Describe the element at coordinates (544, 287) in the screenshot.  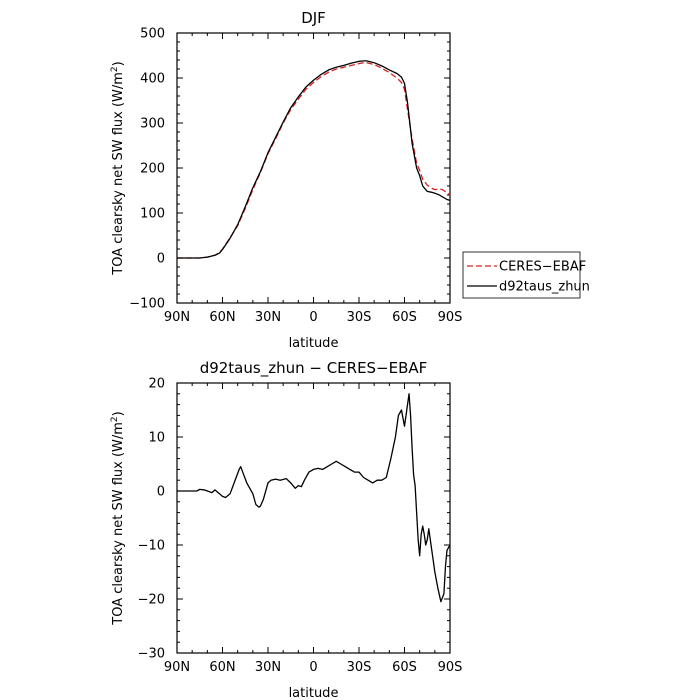
I see `legend-label: d92taus_zhun` at that location.